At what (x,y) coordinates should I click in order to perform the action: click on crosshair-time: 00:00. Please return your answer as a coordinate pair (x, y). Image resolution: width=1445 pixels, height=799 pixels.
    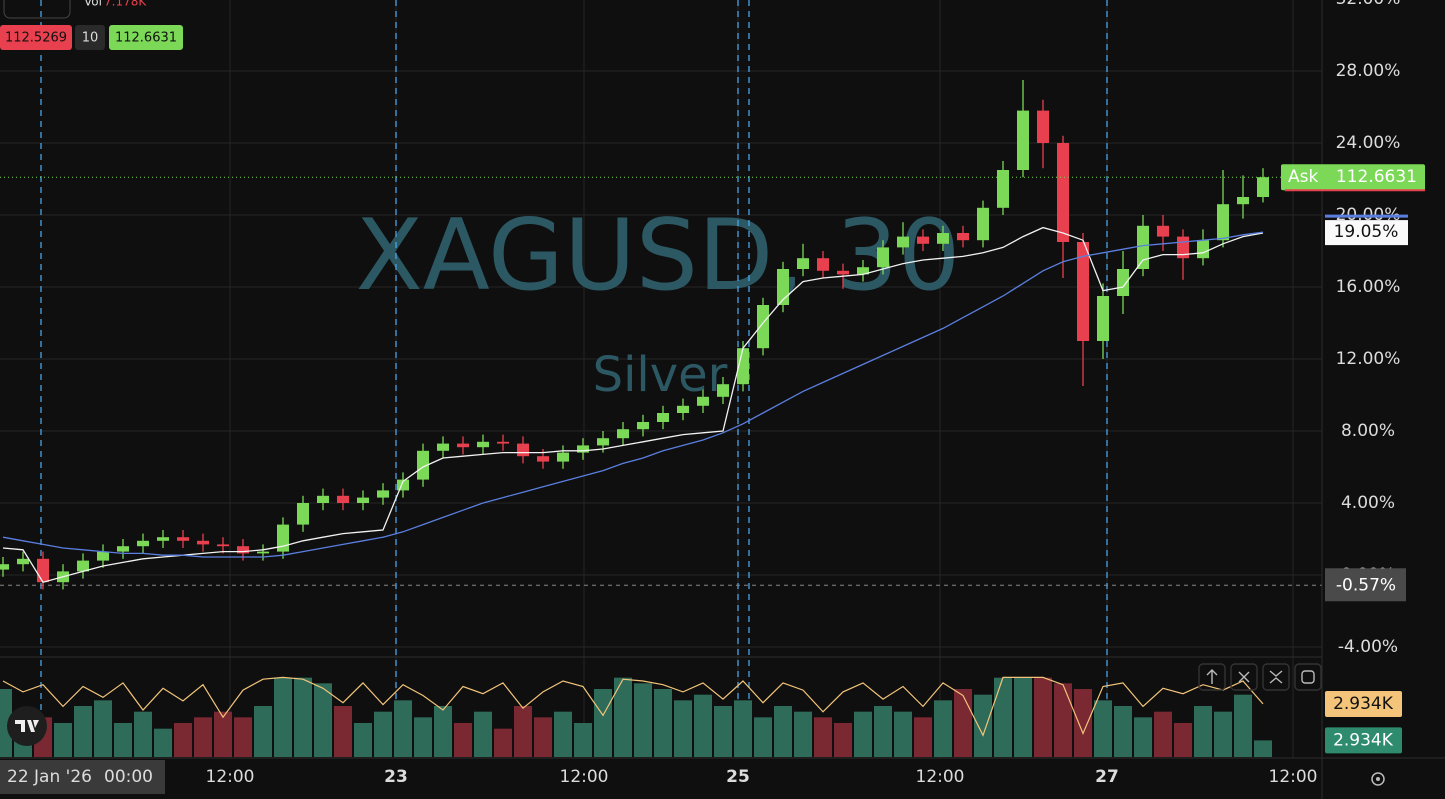
    Looking at the image, I should click on (128, 777).